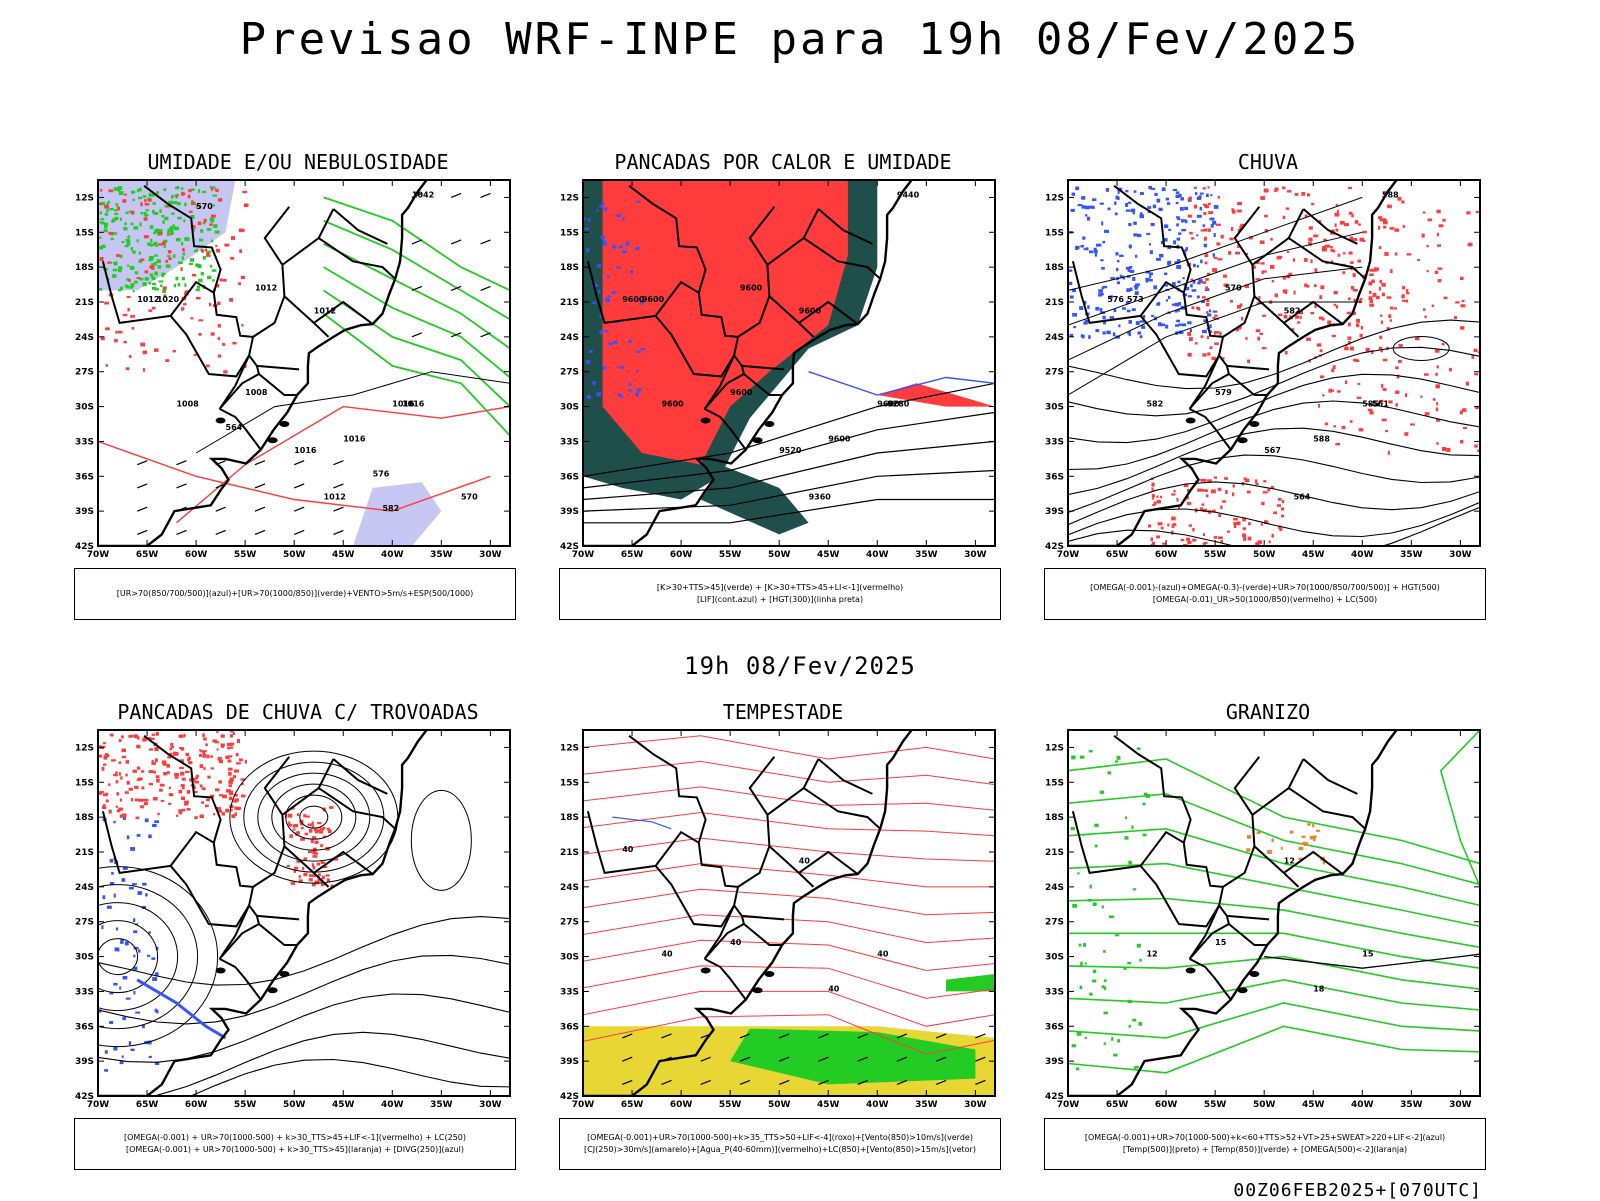  What do you see at coordinates (84, 853) in the screenshot?
I see `lat-label: 21S` at bounding box center [84, 853].